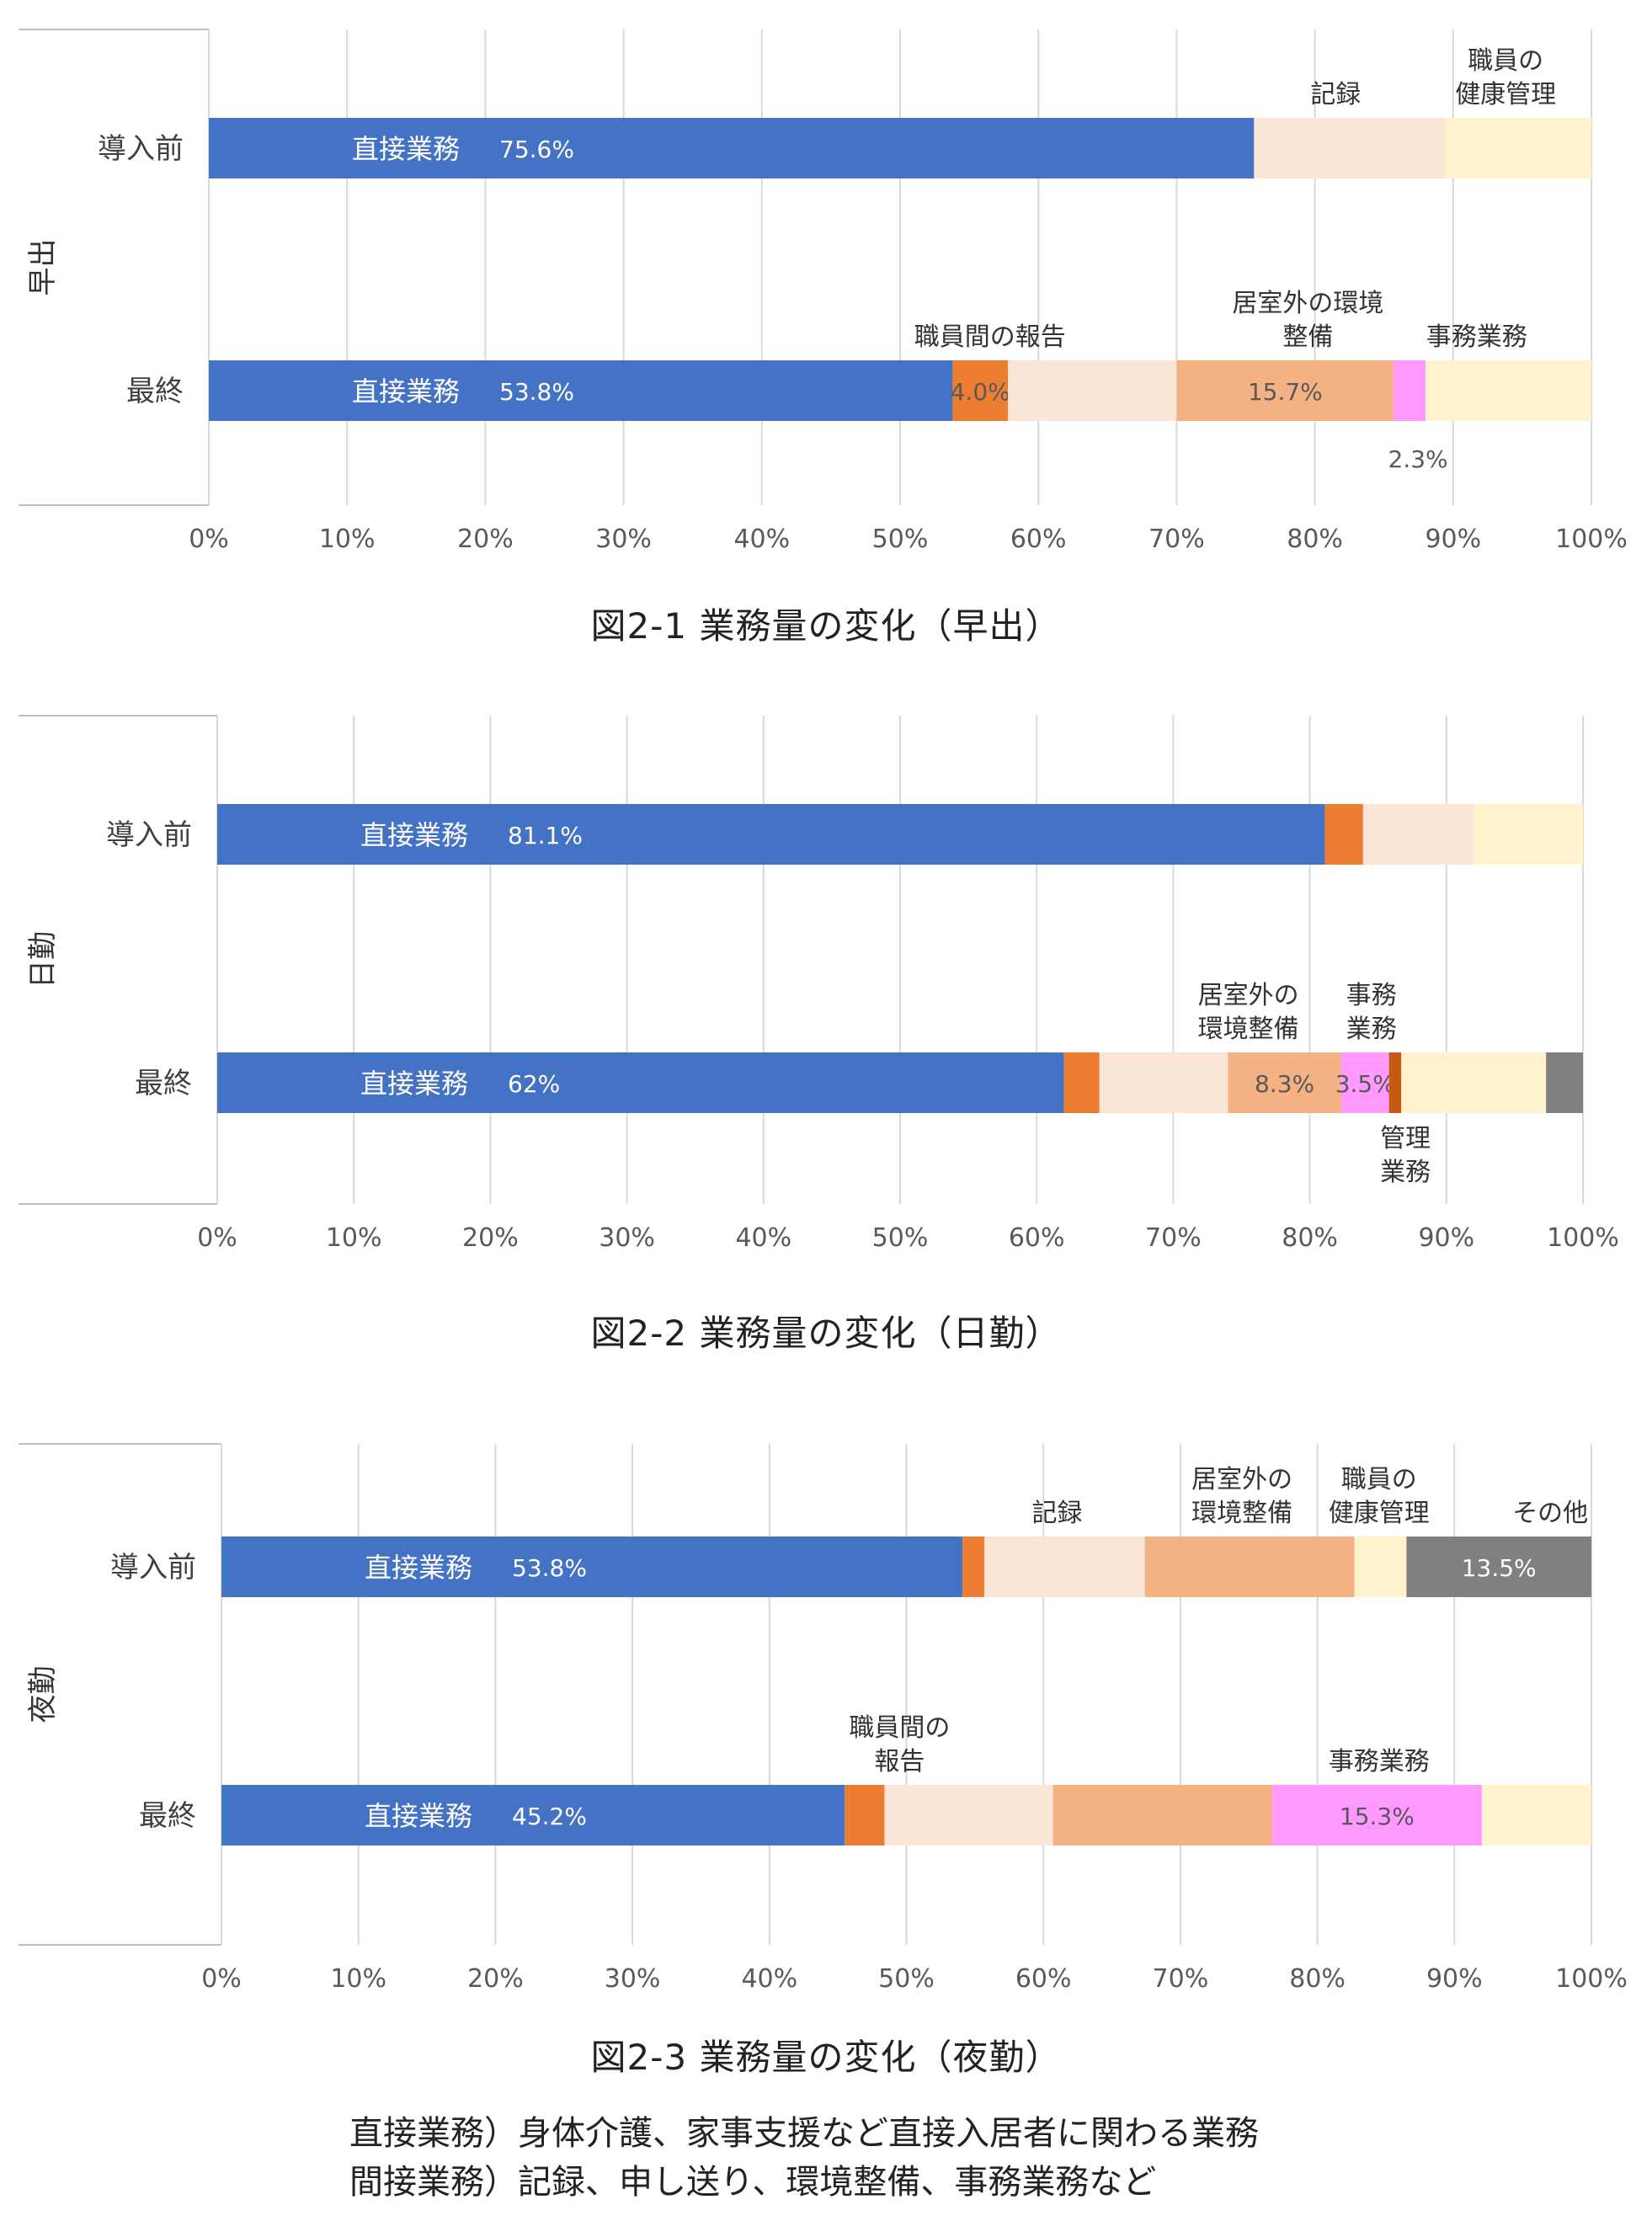  What do you see at coordinates (43, 268) in the screenshot?
I see `group-label: 早出` at bounding box center [43, 268].